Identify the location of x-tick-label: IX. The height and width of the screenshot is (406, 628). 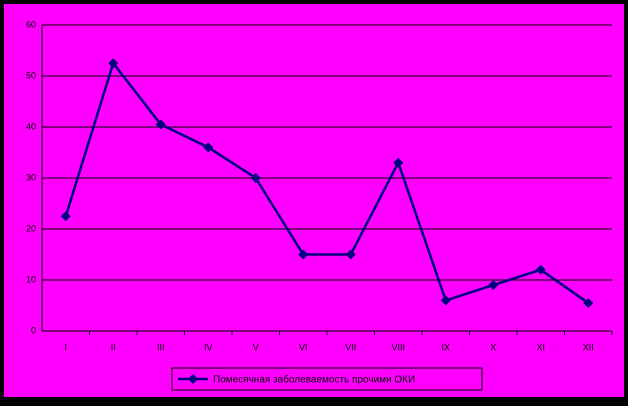
(445, 347).